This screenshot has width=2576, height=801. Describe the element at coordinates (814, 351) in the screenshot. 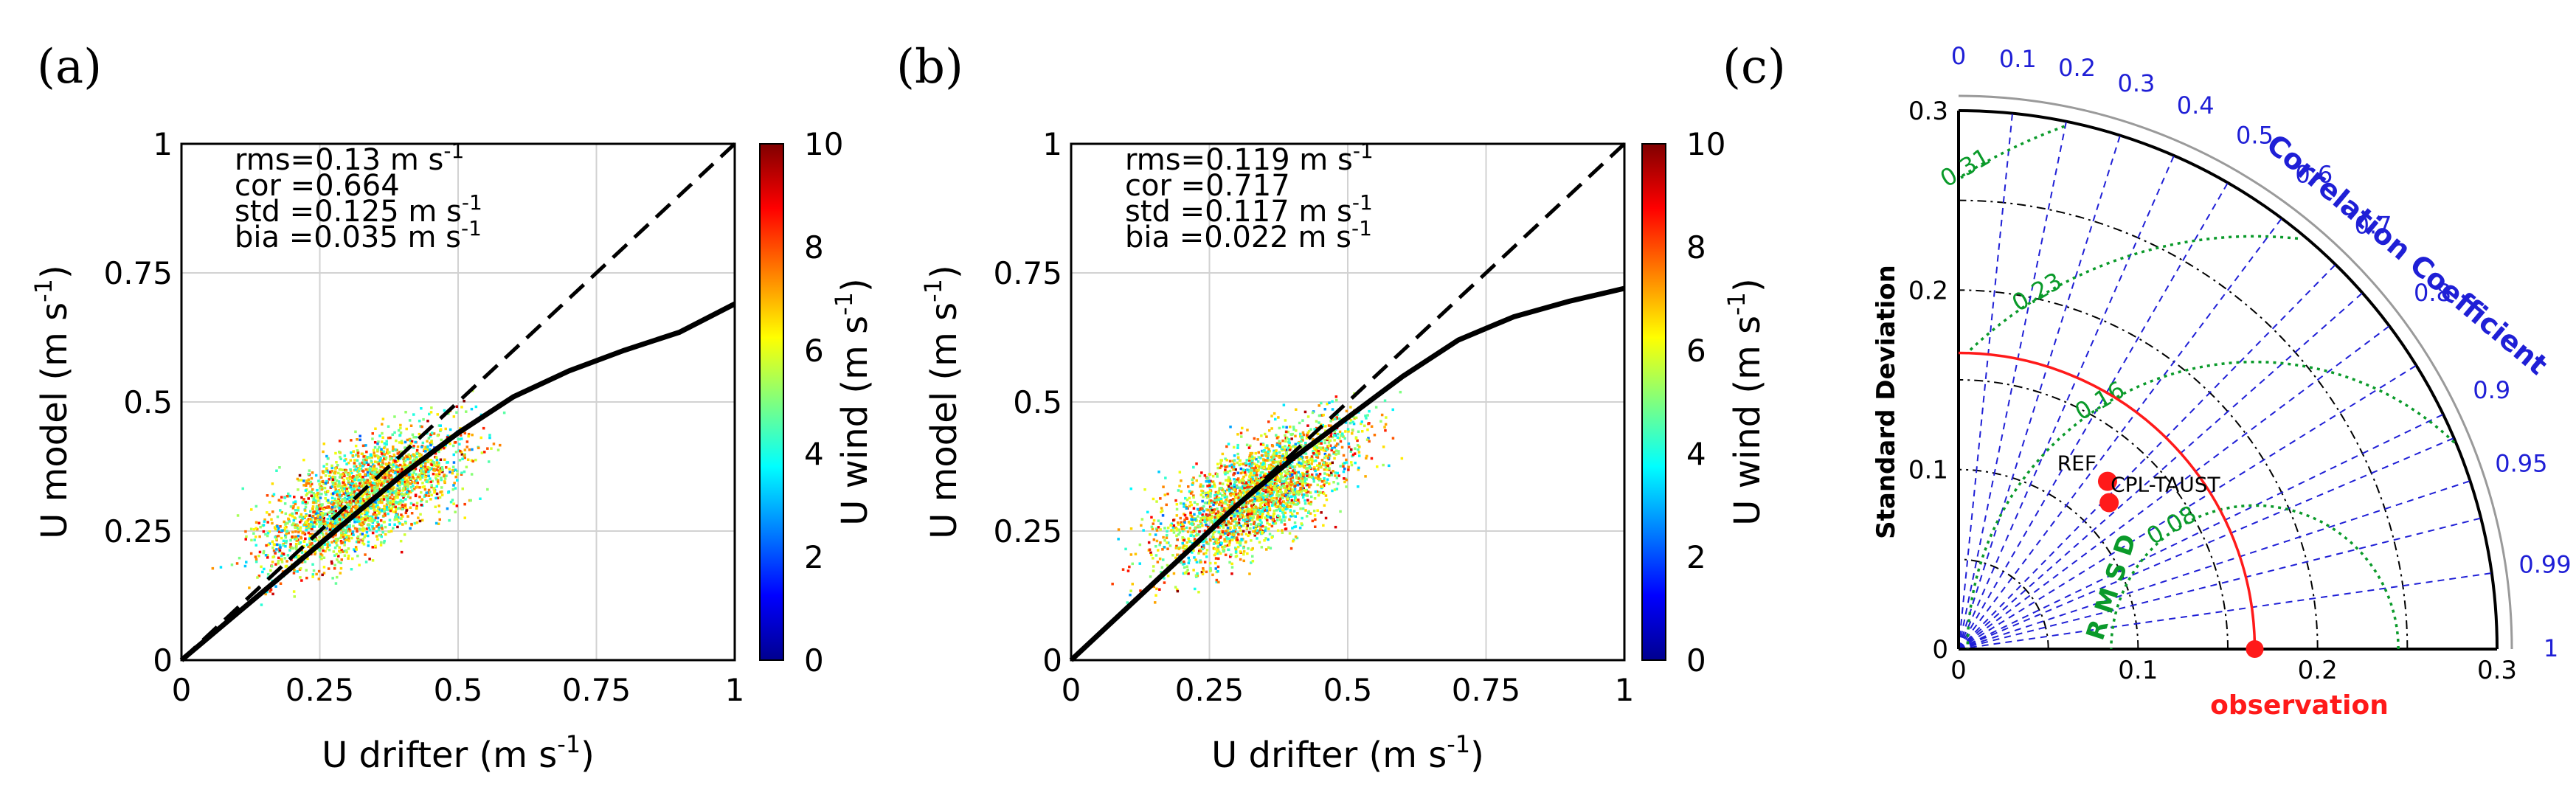

I see `a-colorbar-tick-label: 6` at that location.